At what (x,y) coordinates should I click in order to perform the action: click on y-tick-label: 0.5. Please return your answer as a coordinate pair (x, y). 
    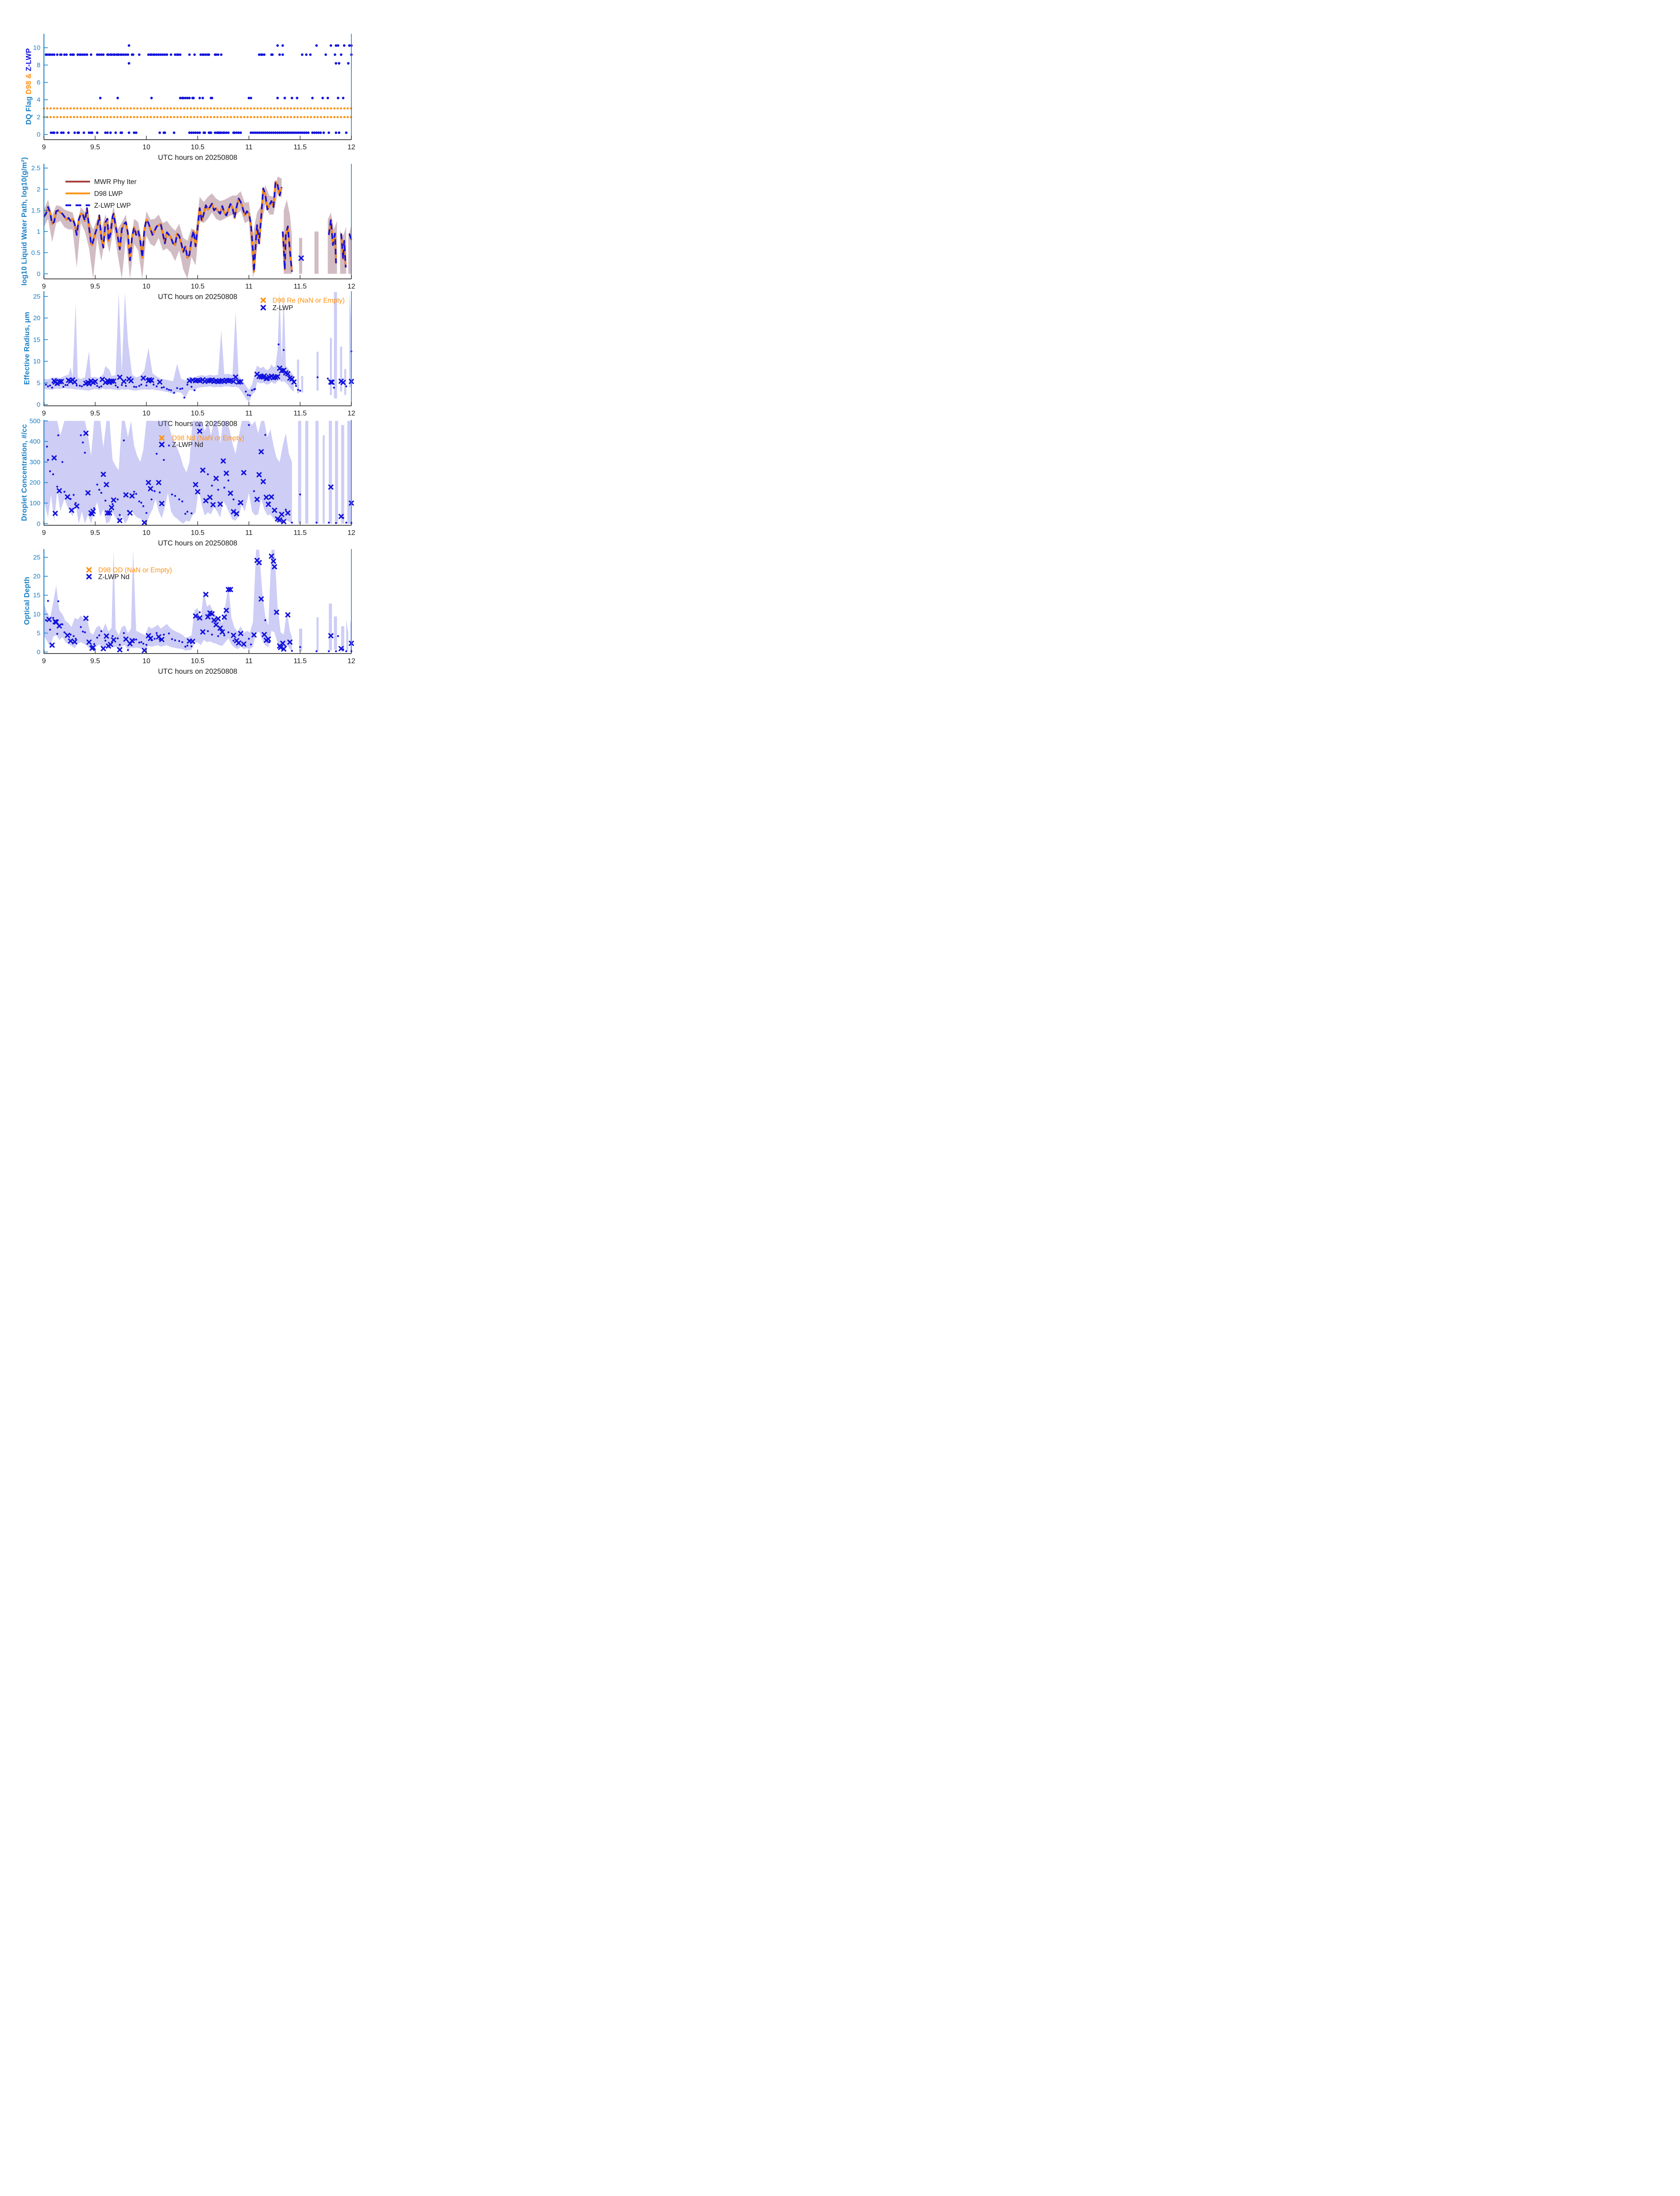
    Looking at the image, I should click on (35, 253).